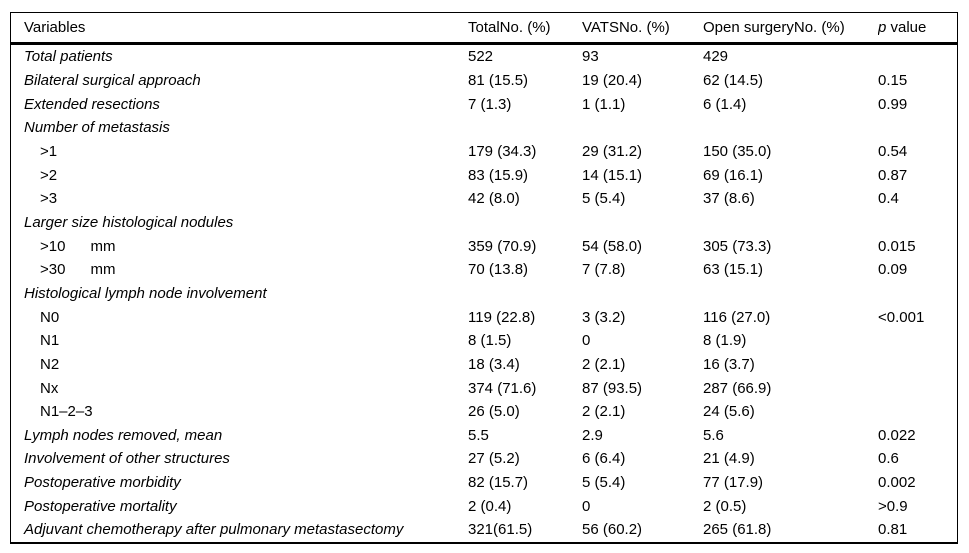  What do you see at coordinates (50, 341) in the screenshot?
I see `variable-cell: N1` at bounding box center [50, 341].